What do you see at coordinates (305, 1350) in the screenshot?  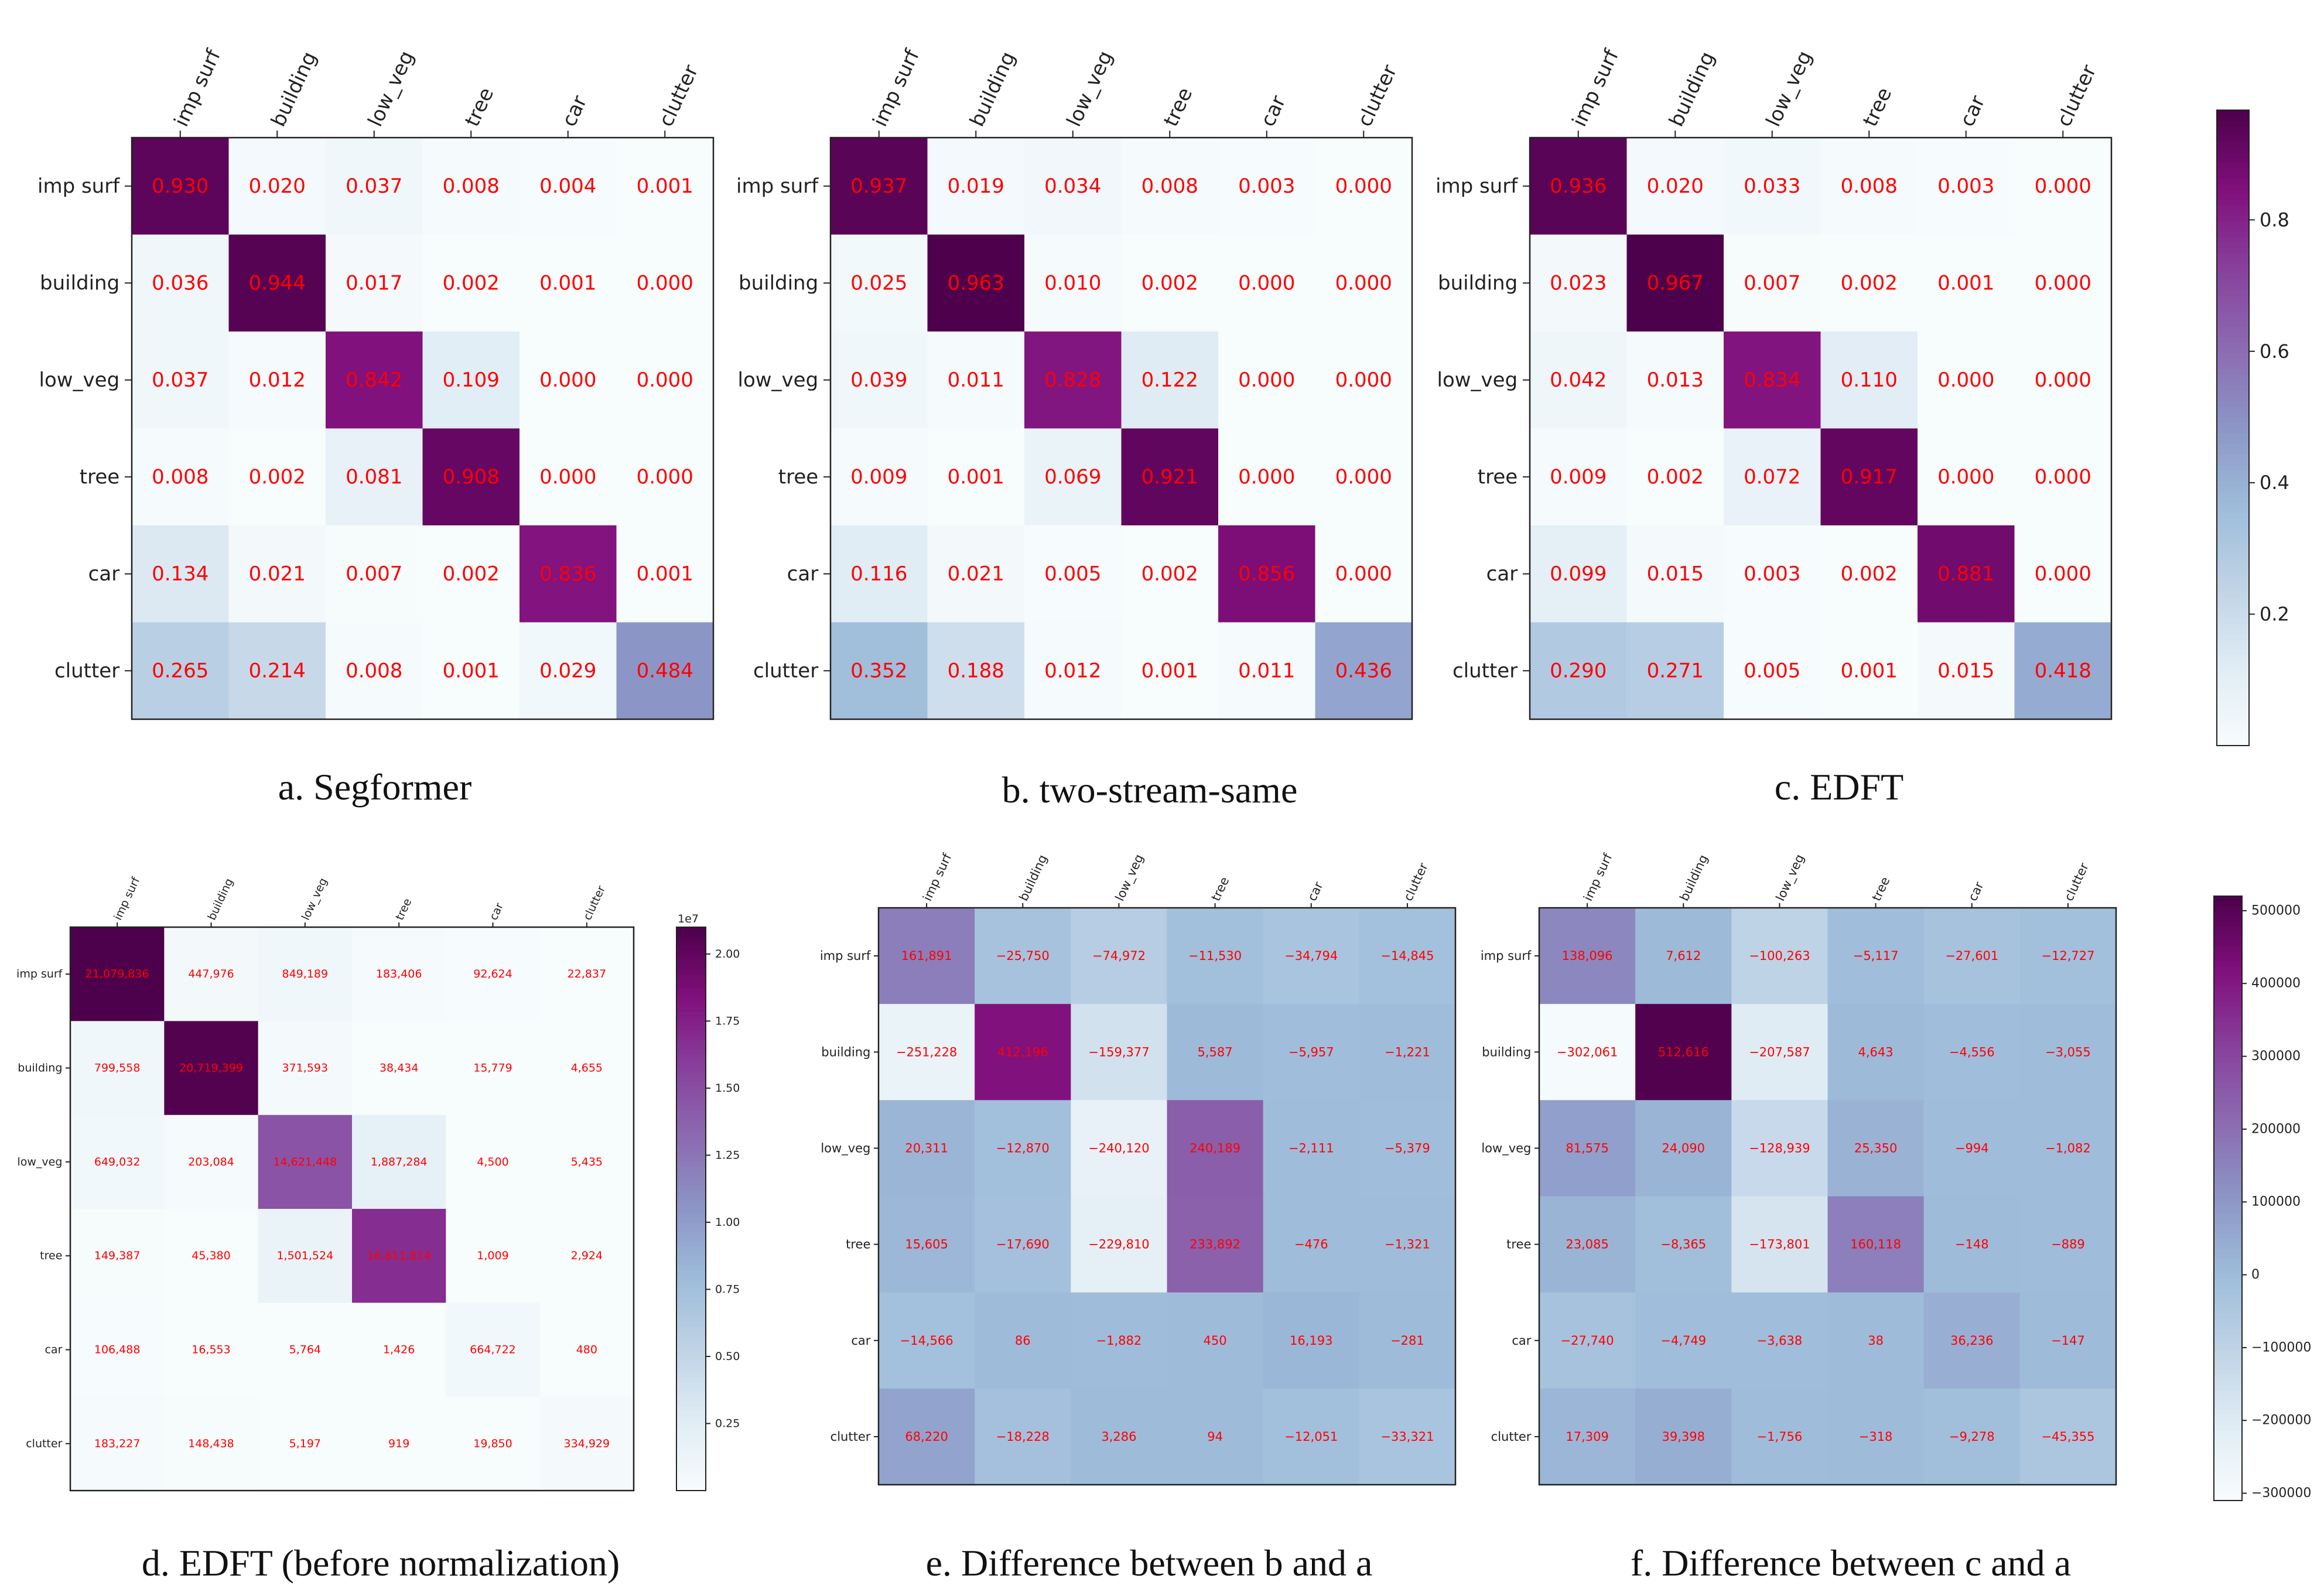 I see `cell-value: 5,764` at bounding box center [305, 1350].